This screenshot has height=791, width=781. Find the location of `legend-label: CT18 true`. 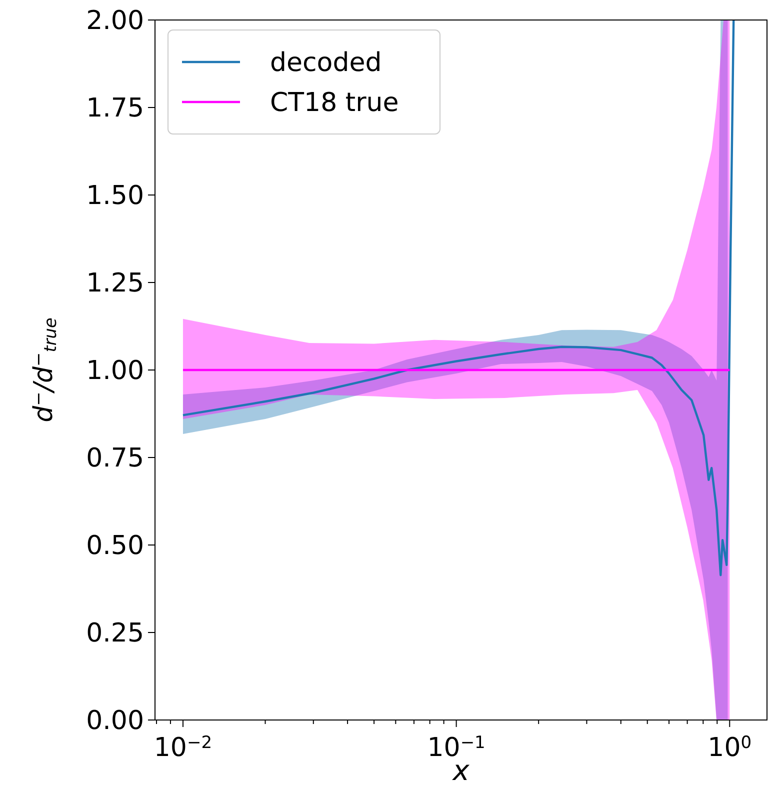

legend-label: CT18 true is located at coordinates (334, 103).